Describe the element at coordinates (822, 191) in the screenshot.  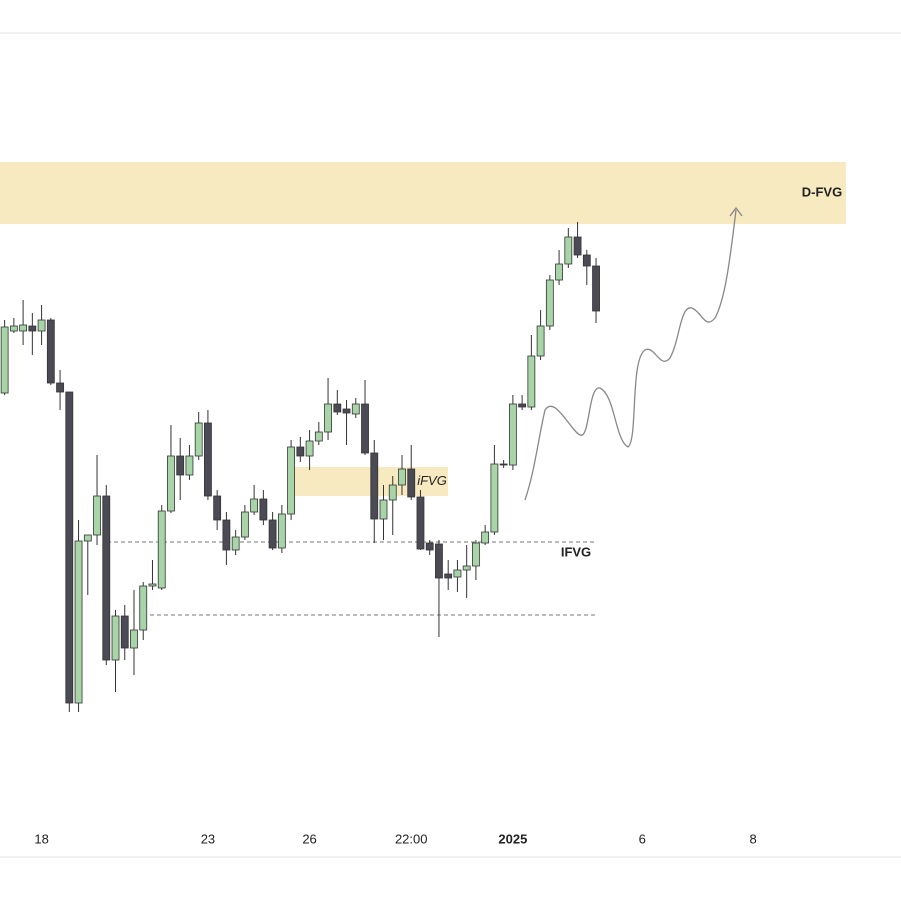
I see `zone-label: D-FVG` at that location.